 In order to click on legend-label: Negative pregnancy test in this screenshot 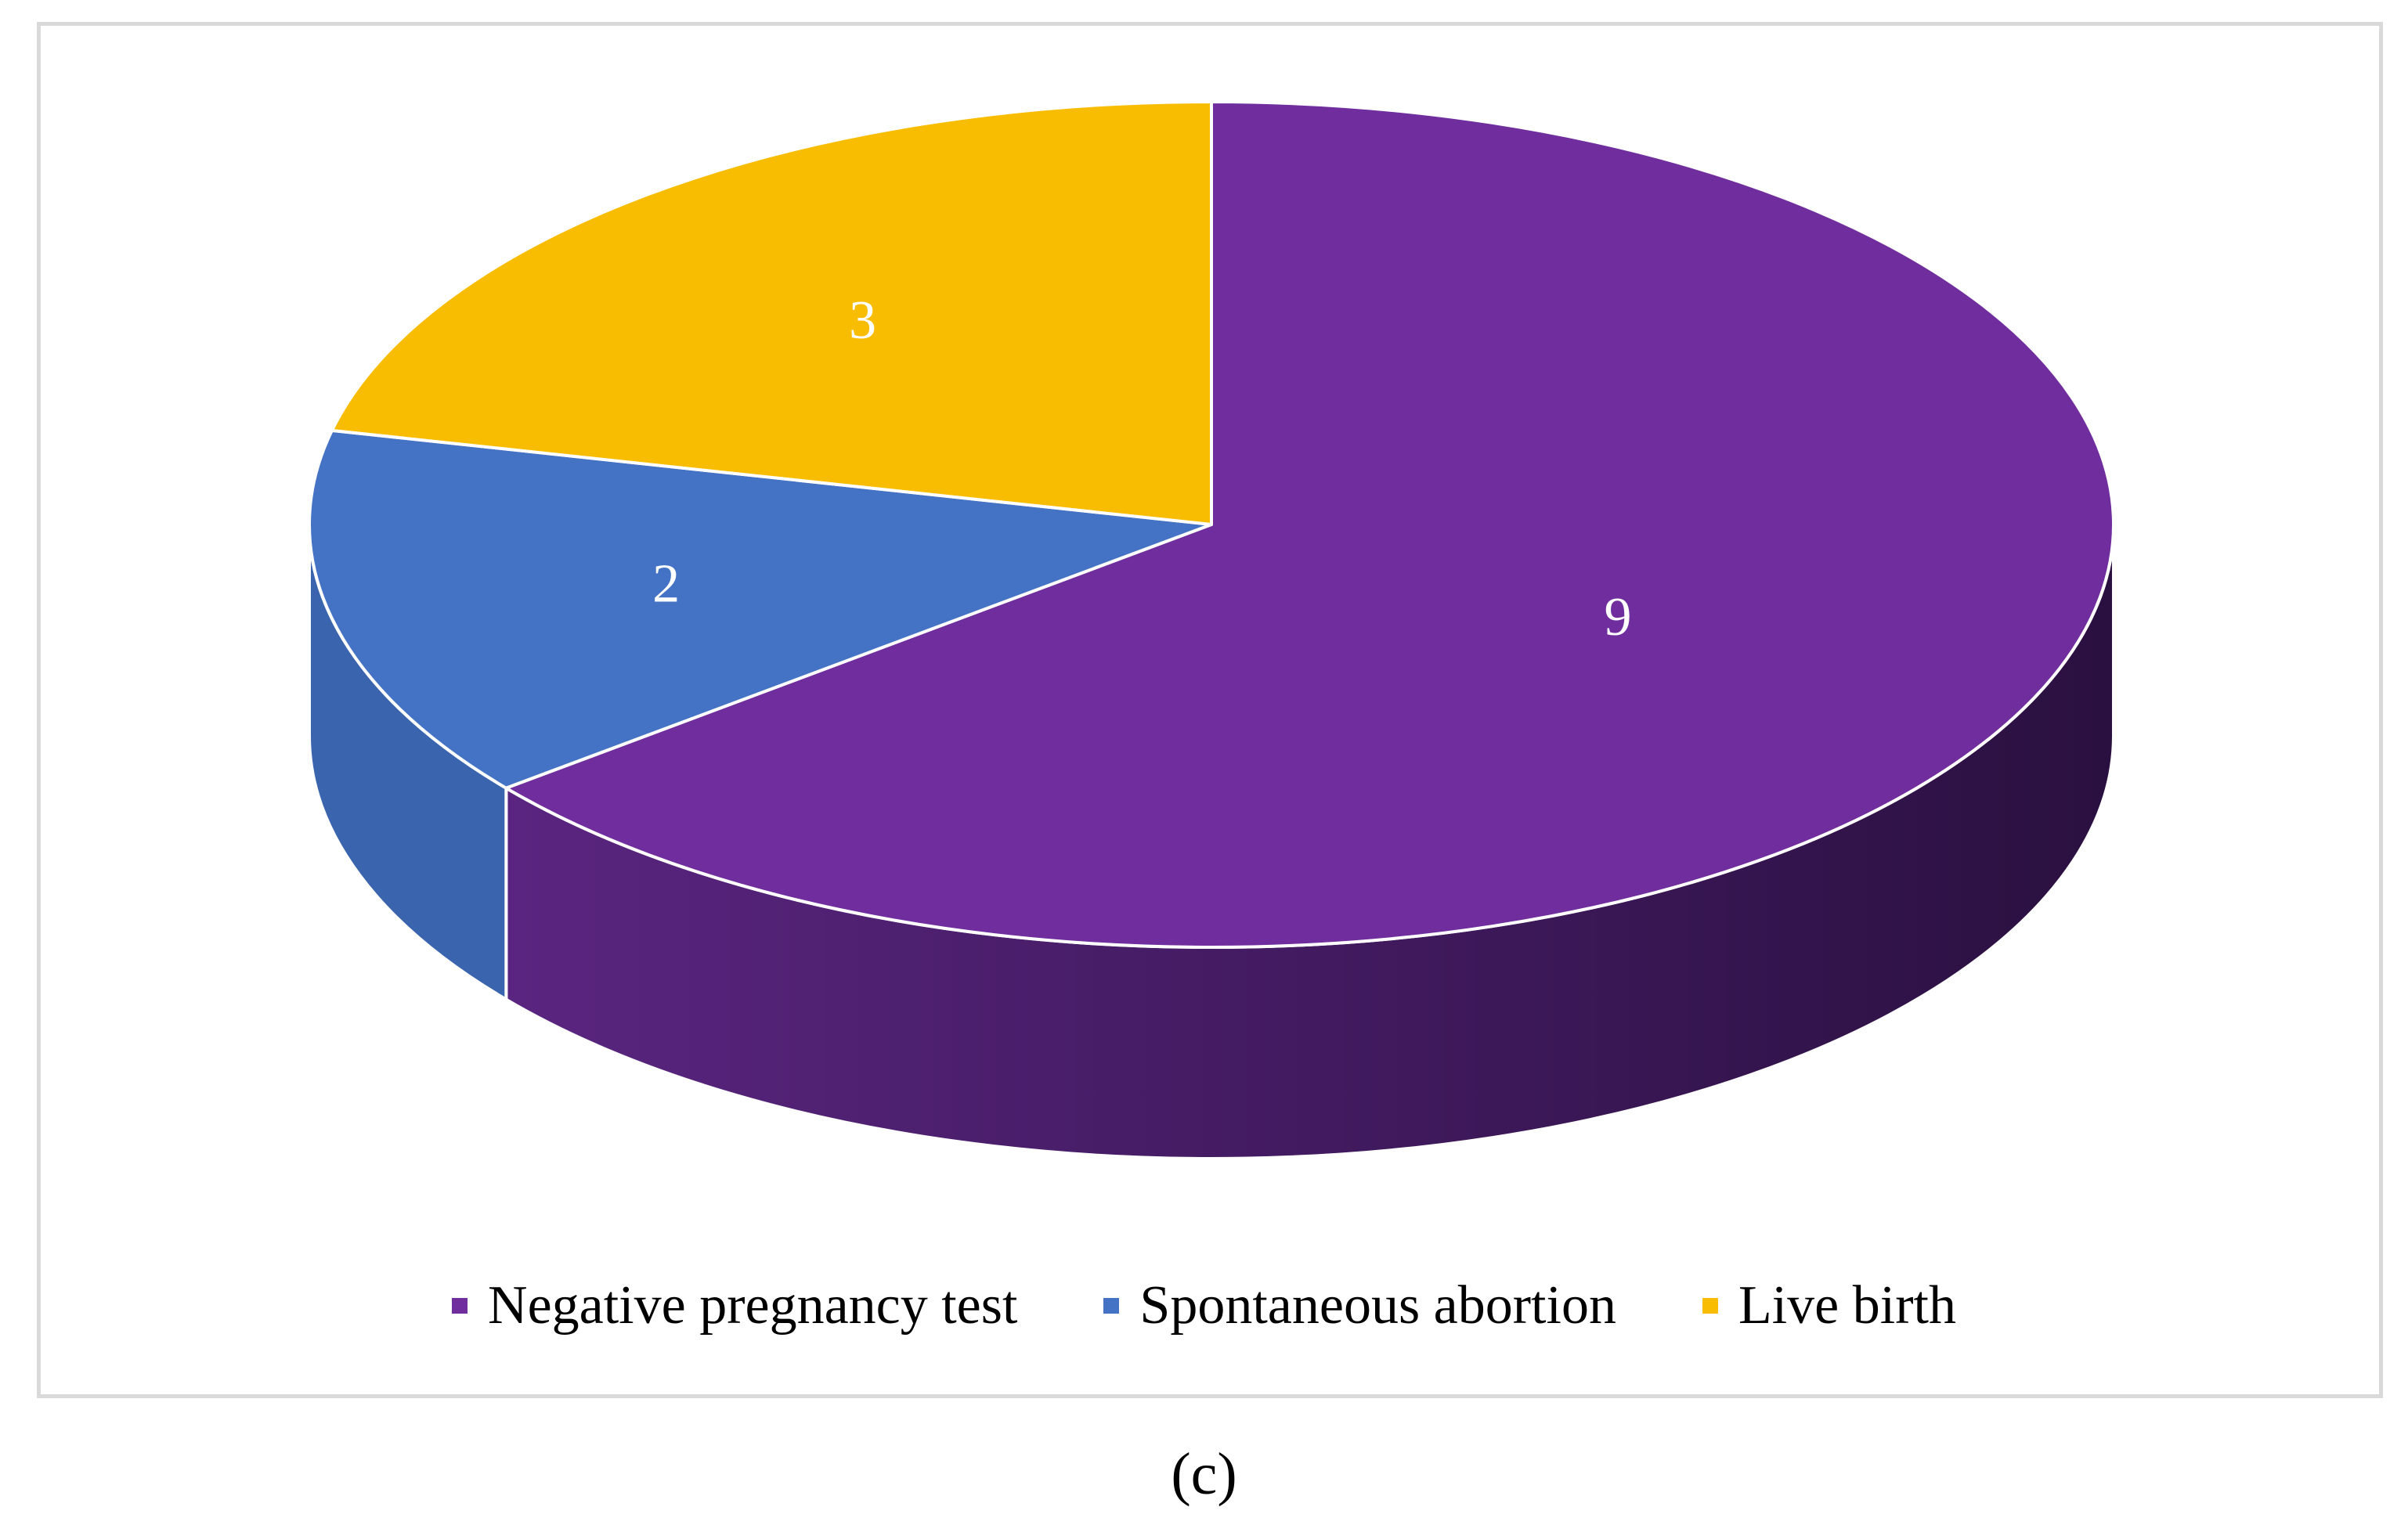, I will do `click(753, 1305)`.